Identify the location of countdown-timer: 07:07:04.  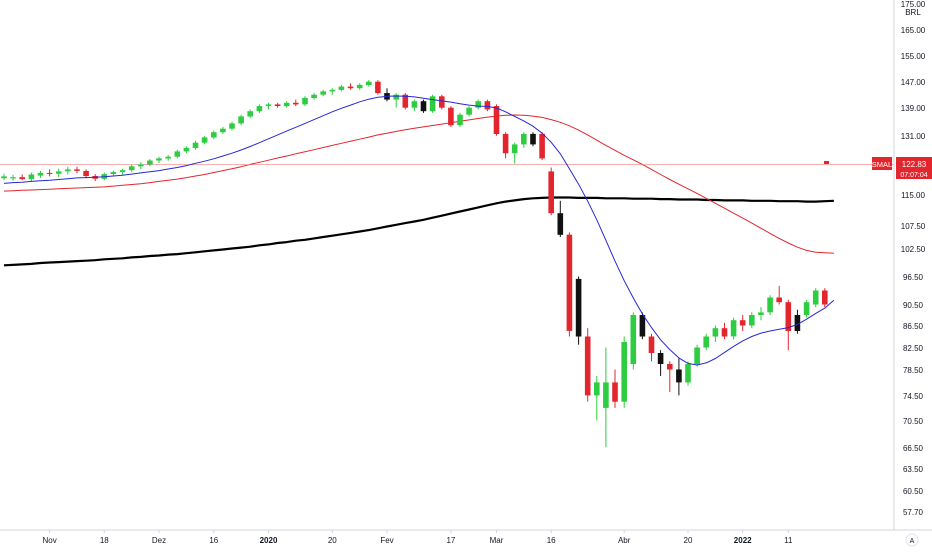
(913, 175).